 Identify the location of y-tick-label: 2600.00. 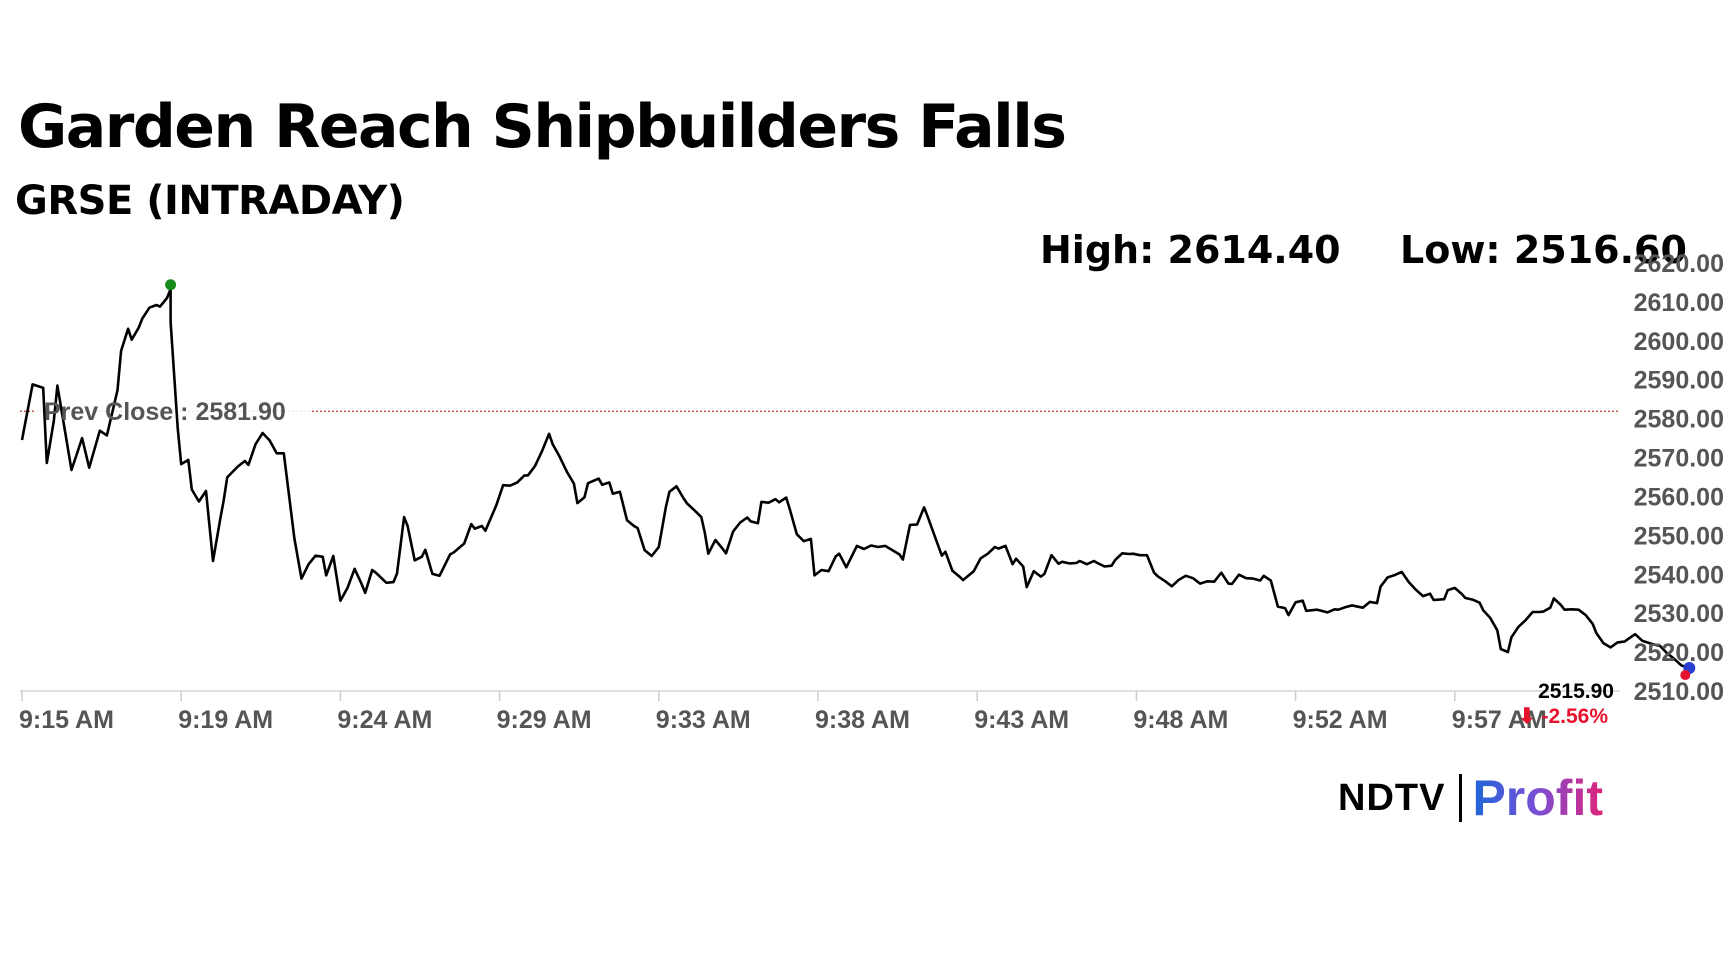
(1679, 342).